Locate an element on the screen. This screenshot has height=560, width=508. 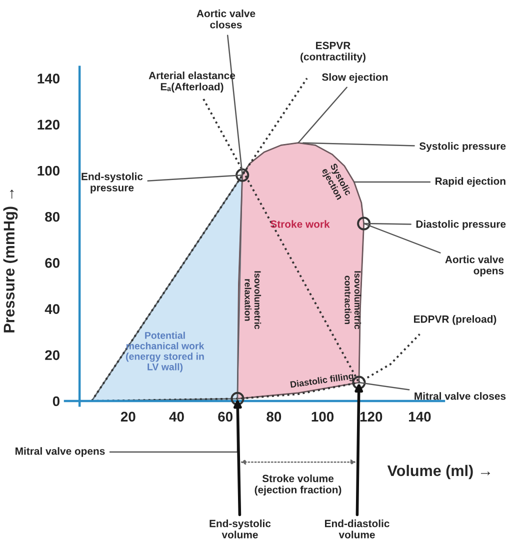
y-axis-title: Pressure (mmHg) → is located at coordinates (10, 261).